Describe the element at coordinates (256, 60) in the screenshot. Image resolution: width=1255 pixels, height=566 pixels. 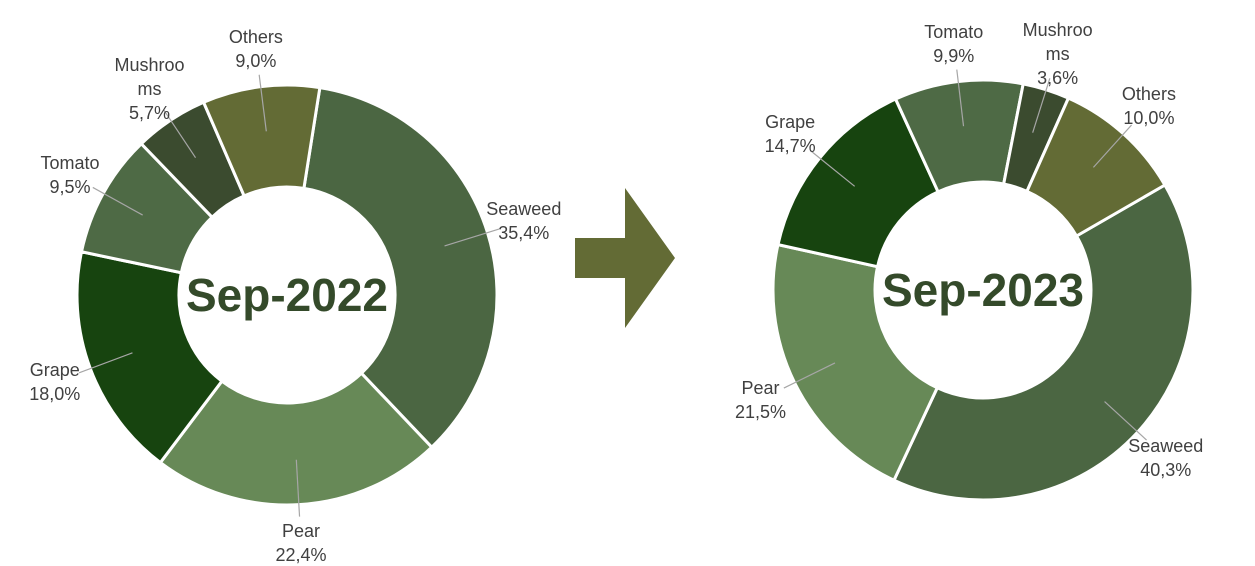
I see `label-value: 9,0%` at that location.